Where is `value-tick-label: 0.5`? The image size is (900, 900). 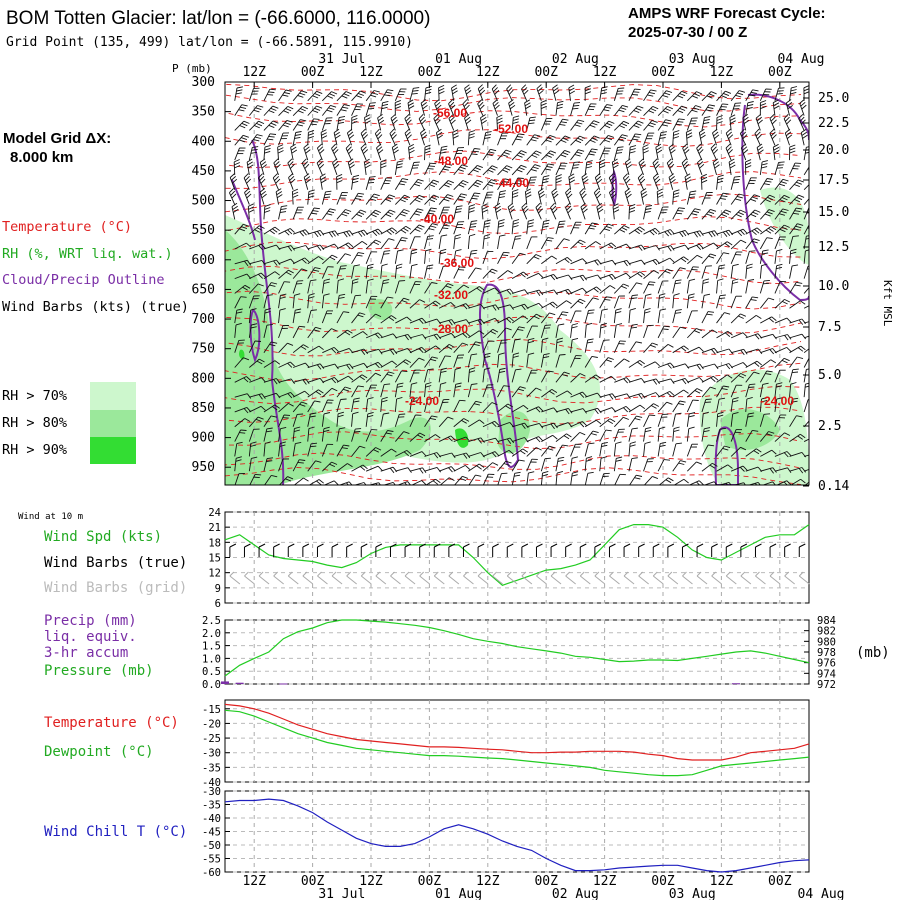 value-tick-label: 0.5 is located at coordinates (211, 672).